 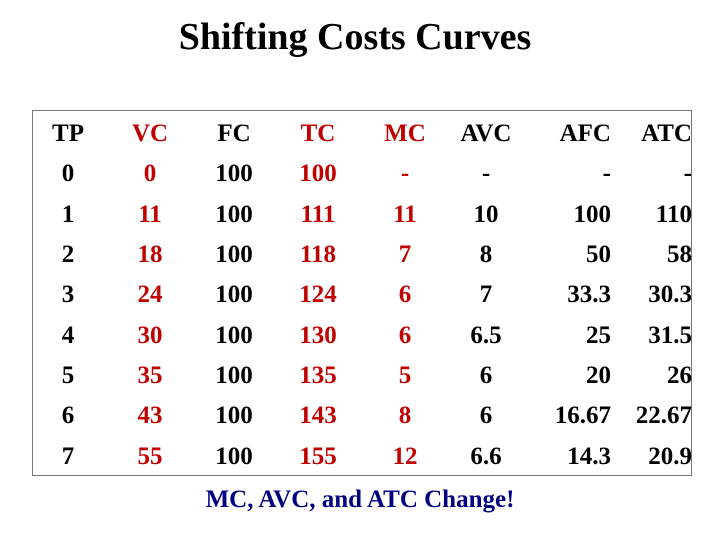 What do you see at coordinates (670, 295) in the screenshot?
I see `cell-atc: 30.3` at bounding box center [670, 295].